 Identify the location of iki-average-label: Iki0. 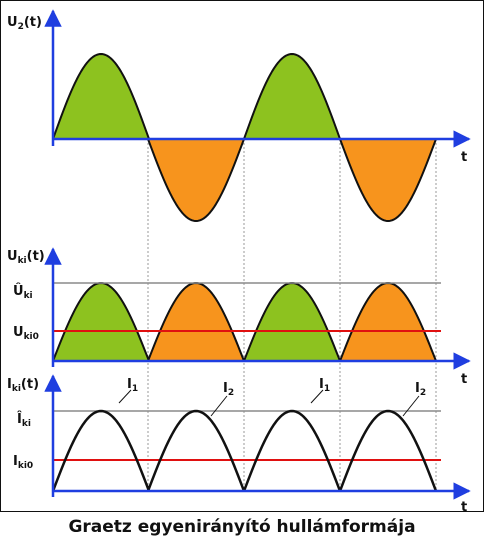
(23, 462).